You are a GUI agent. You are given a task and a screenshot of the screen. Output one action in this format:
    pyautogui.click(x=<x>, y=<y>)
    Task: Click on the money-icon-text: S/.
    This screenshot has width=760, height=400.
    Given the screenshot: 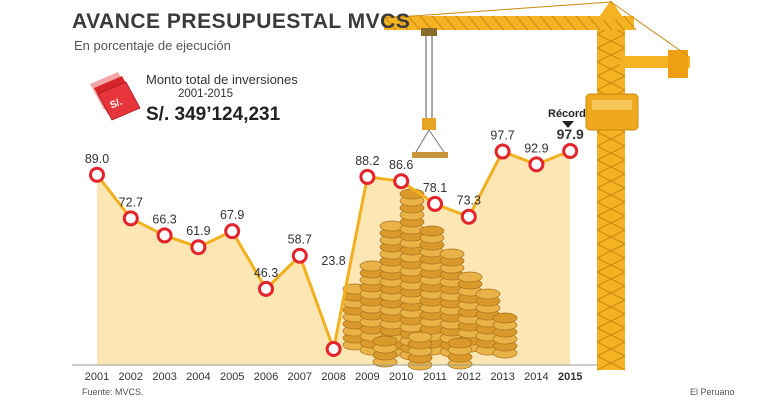 What is the action you would take?
    pyautogui.click(x=116, y=104)
    